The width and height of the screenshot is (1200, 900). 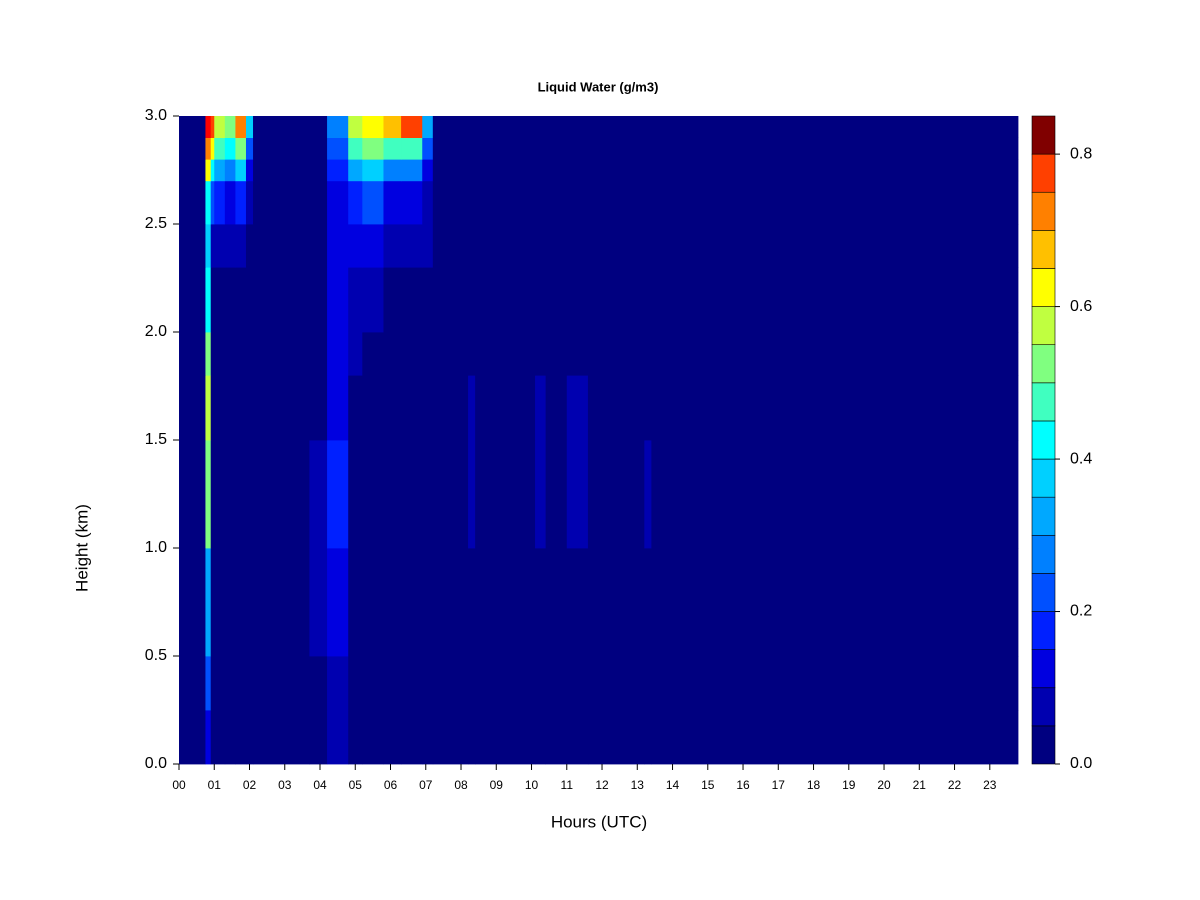 What do you see at coordinates (497, 785) in the screenshot?
I see `x-tick-label: 09` at bounding box center [497, 785].